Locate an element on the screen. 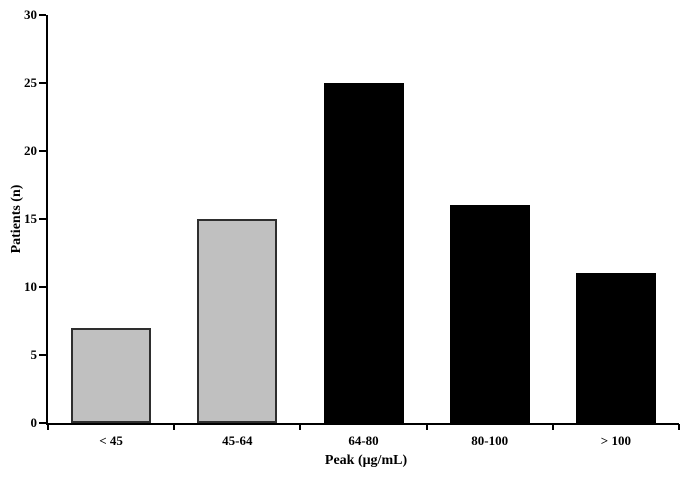 This screenshot has width=685, height=482. x-category-label: 80-100 is located at coordinates (490, 440).